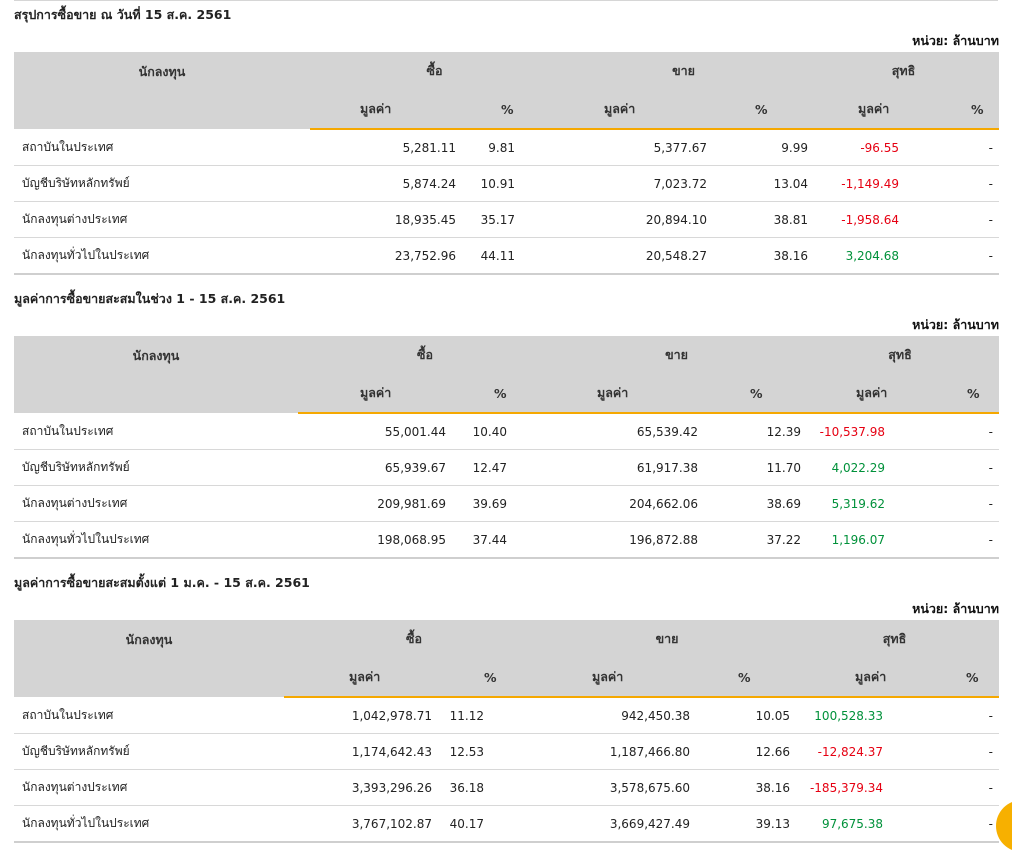 Image resolution: width=1012 pixels, height=852 pixels. What do you see at coordinates (123, 14) in the screenshot?
I see `section-title: สรุปการซื้อขาย ณ วันที่ 15 ส.ค. 2561` at bounding box center [123, 14].